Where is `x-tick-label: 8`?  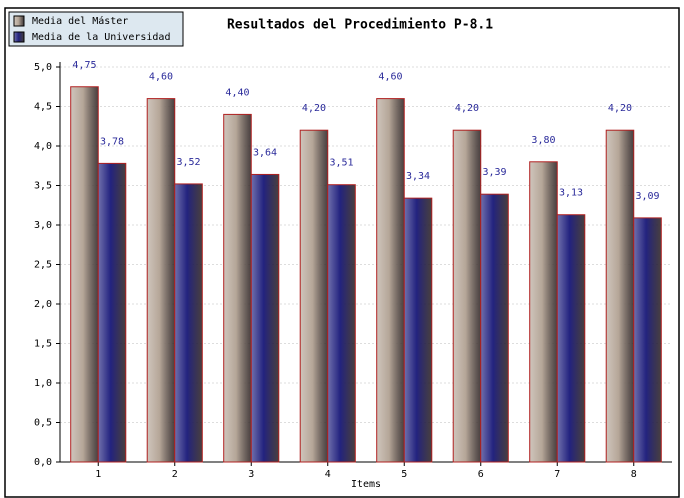 x-tick-label: 8 is located at coordinates (634, 474).